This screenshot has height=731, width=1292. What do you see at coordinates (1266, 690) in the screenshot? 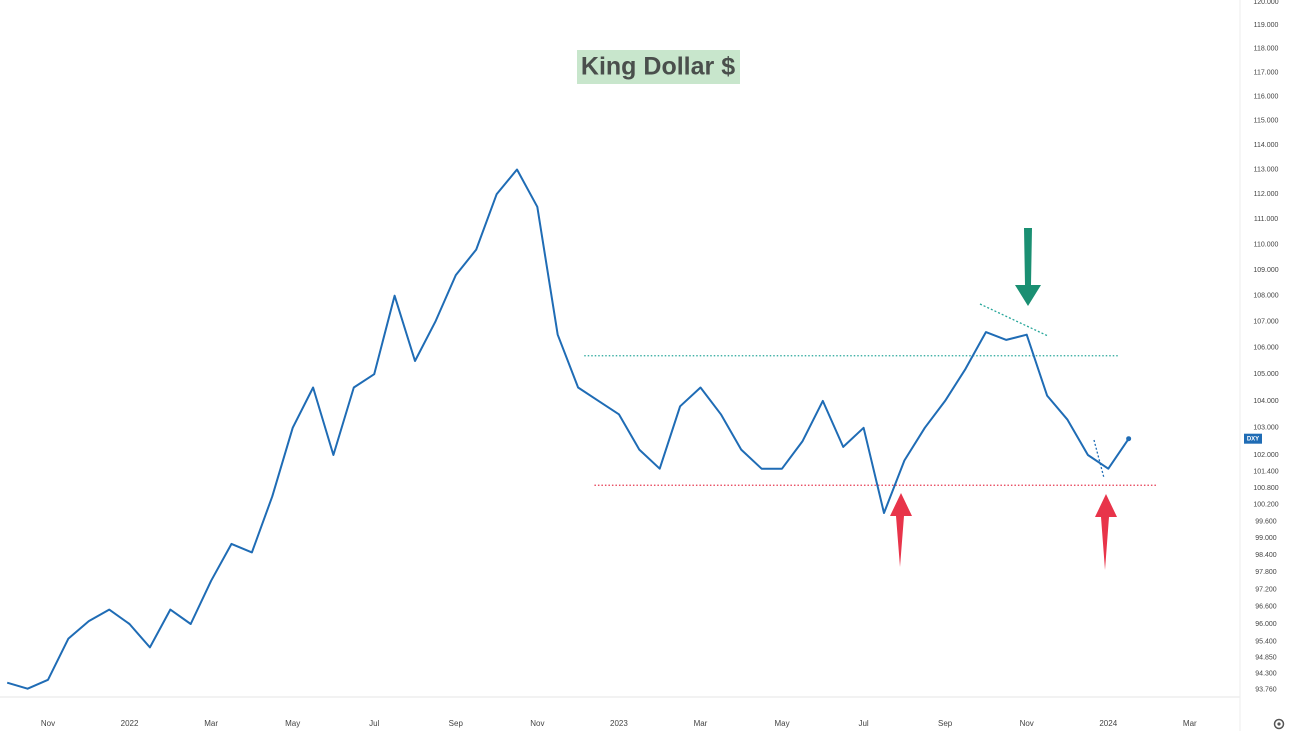
I see `y-tick-label: 93.760` at bounding box center [1266, 690].